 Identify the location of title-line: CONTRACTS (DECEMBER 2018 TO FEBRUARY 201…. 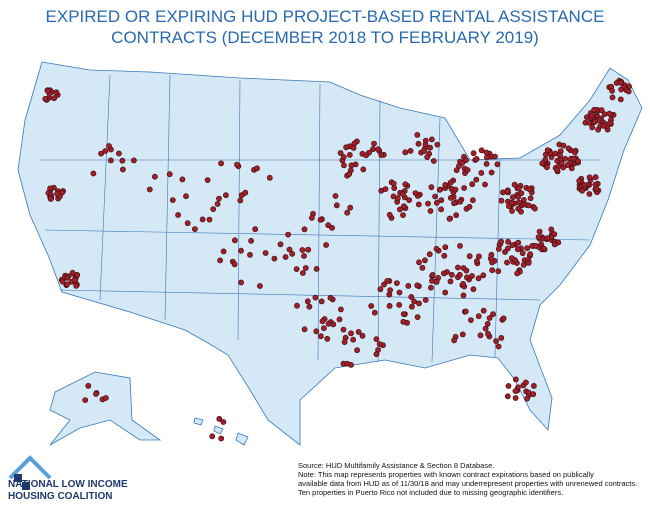
(325, 37).